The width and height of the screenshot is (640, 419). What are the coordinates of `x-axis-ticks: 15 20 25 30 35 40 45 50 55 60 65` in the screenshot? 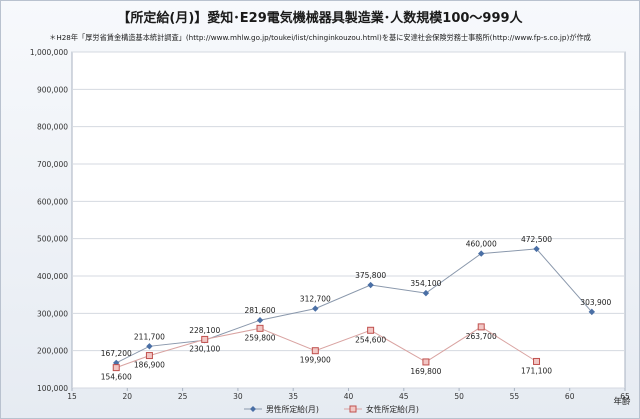 It's located at (348, 394).